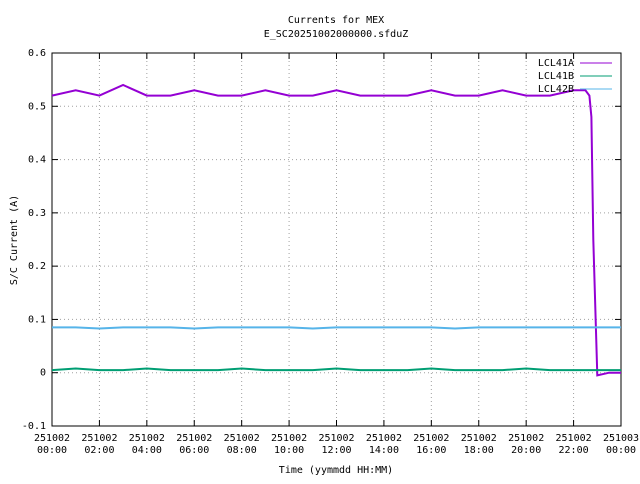 Image resolution: width=640 pixels, height=484 pixels. What do you see at coordinates (431, 444) in the screenshot?
I see `x-tick-label: 251002 16:00` at bounding box center [431, 444].